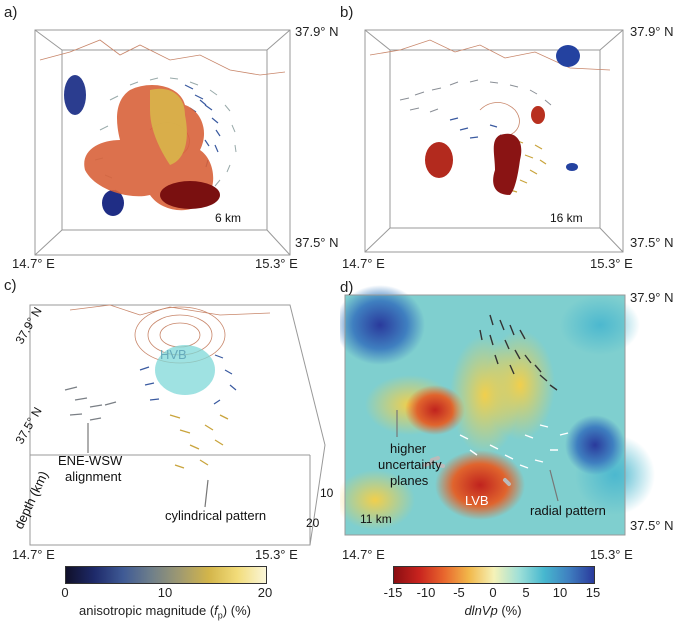 This screenshot has width=685, height=625. I want to click on panel-a-blob-blue-left, so click(75, 95).